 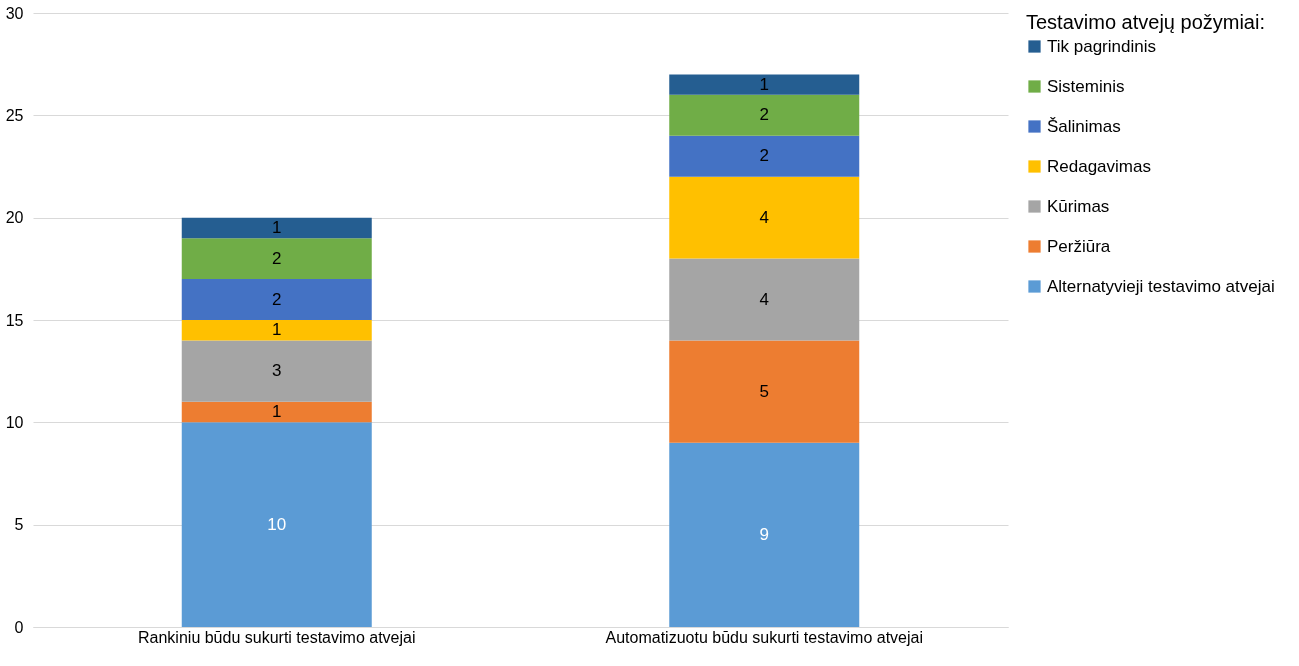 What do you see at coordinates (764, 637) in the screenshot?
I see `x-tick-label: Automatizuotu būdu sukurti testavimo atvejai` at bounding box center [764, 637].